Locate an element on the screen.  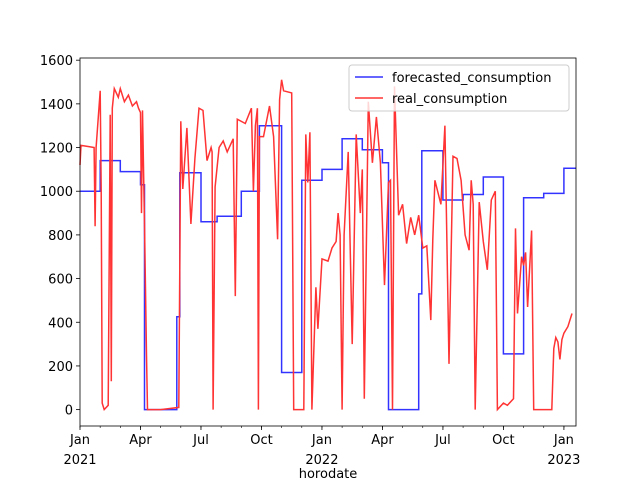
legend-box is located at coordinates (459, 88).